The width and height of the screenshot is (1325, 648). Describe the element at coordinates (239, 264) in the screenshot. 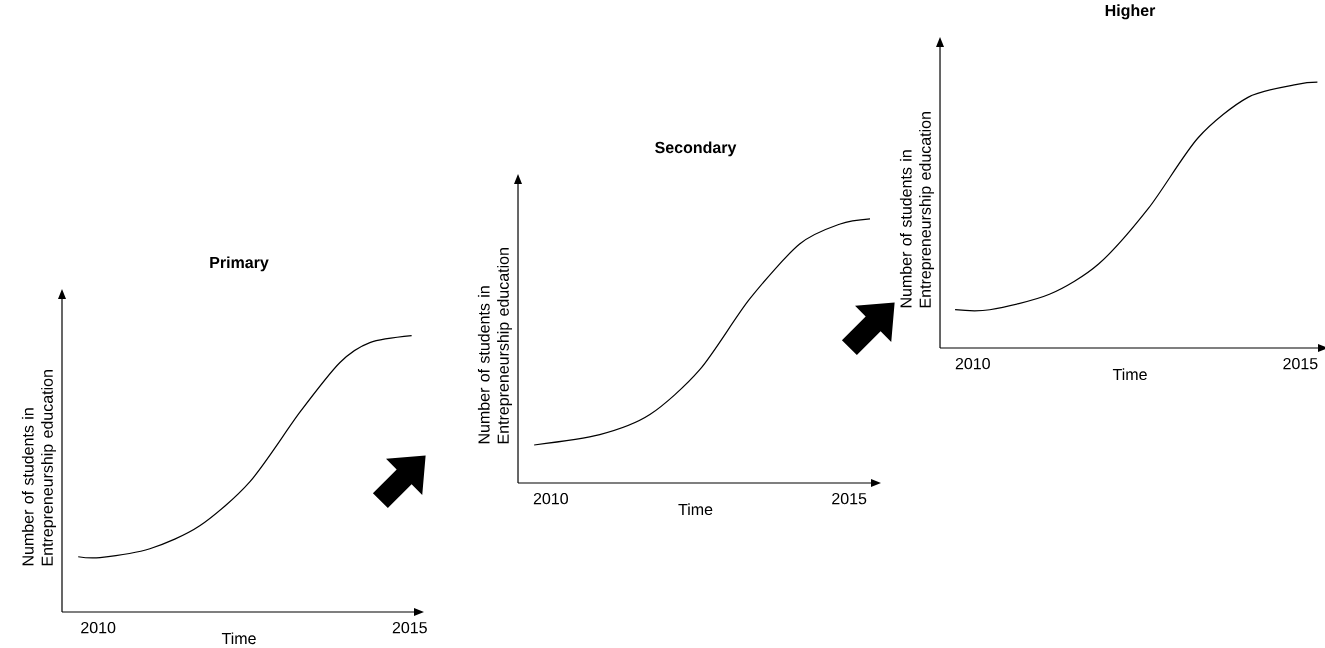

I see `chart-title: Primary` at that location.